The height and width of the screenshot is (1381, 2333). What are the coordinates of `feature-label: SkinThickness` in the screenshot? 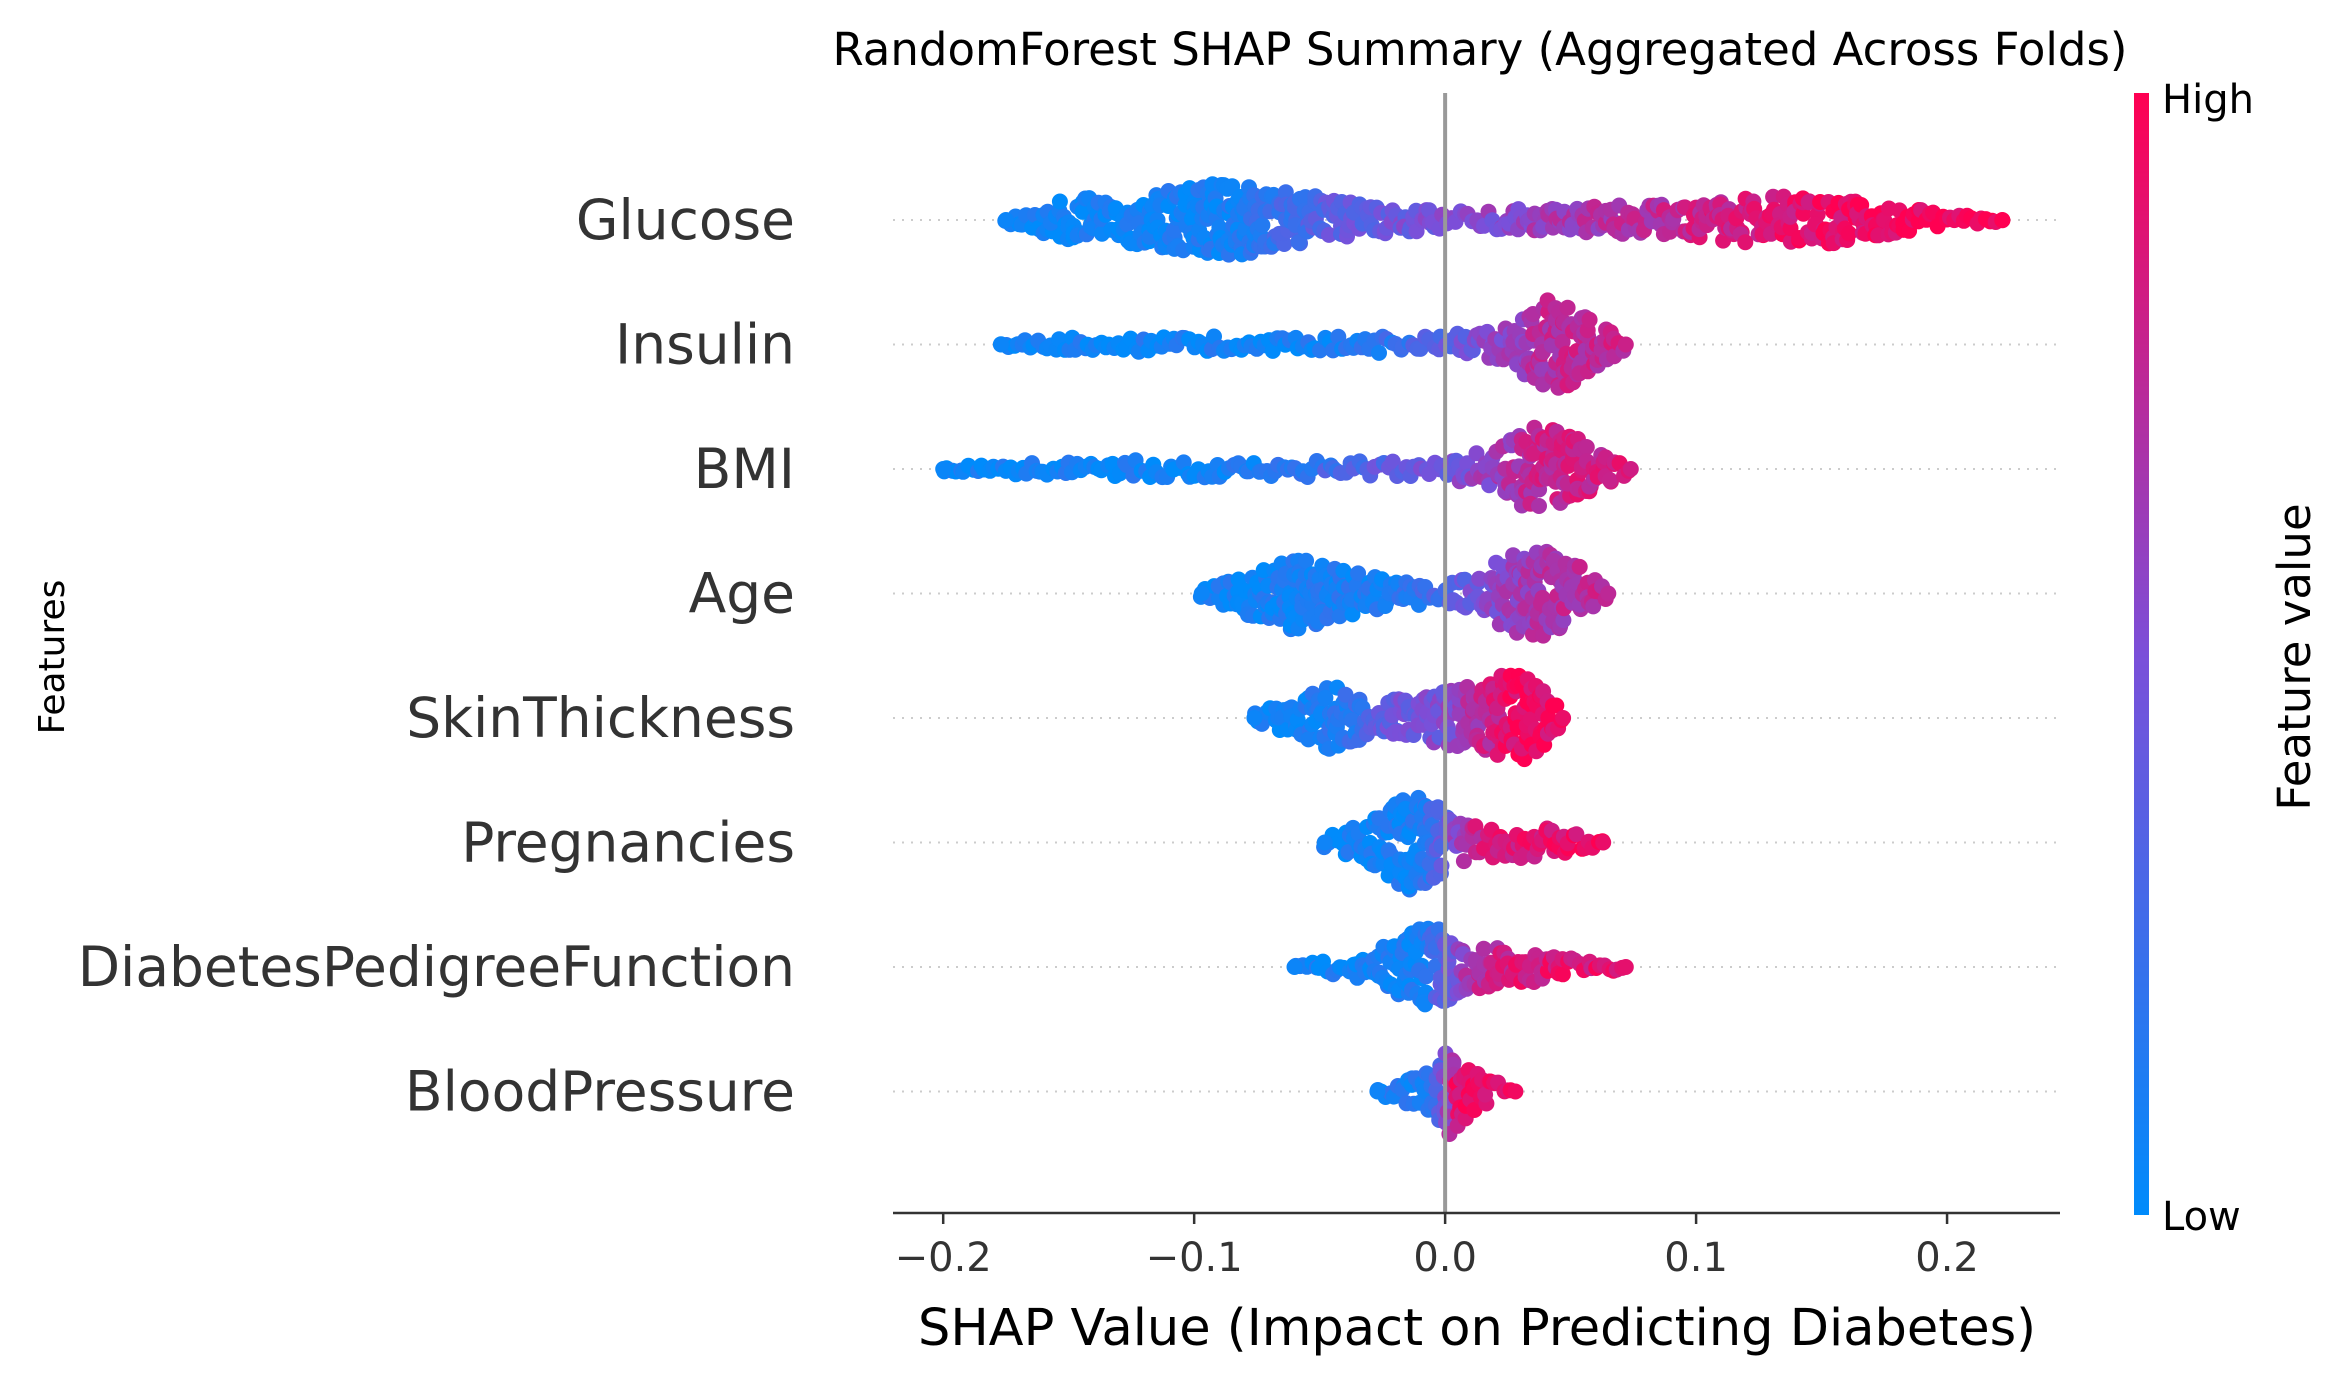 It's located at (600, 718).